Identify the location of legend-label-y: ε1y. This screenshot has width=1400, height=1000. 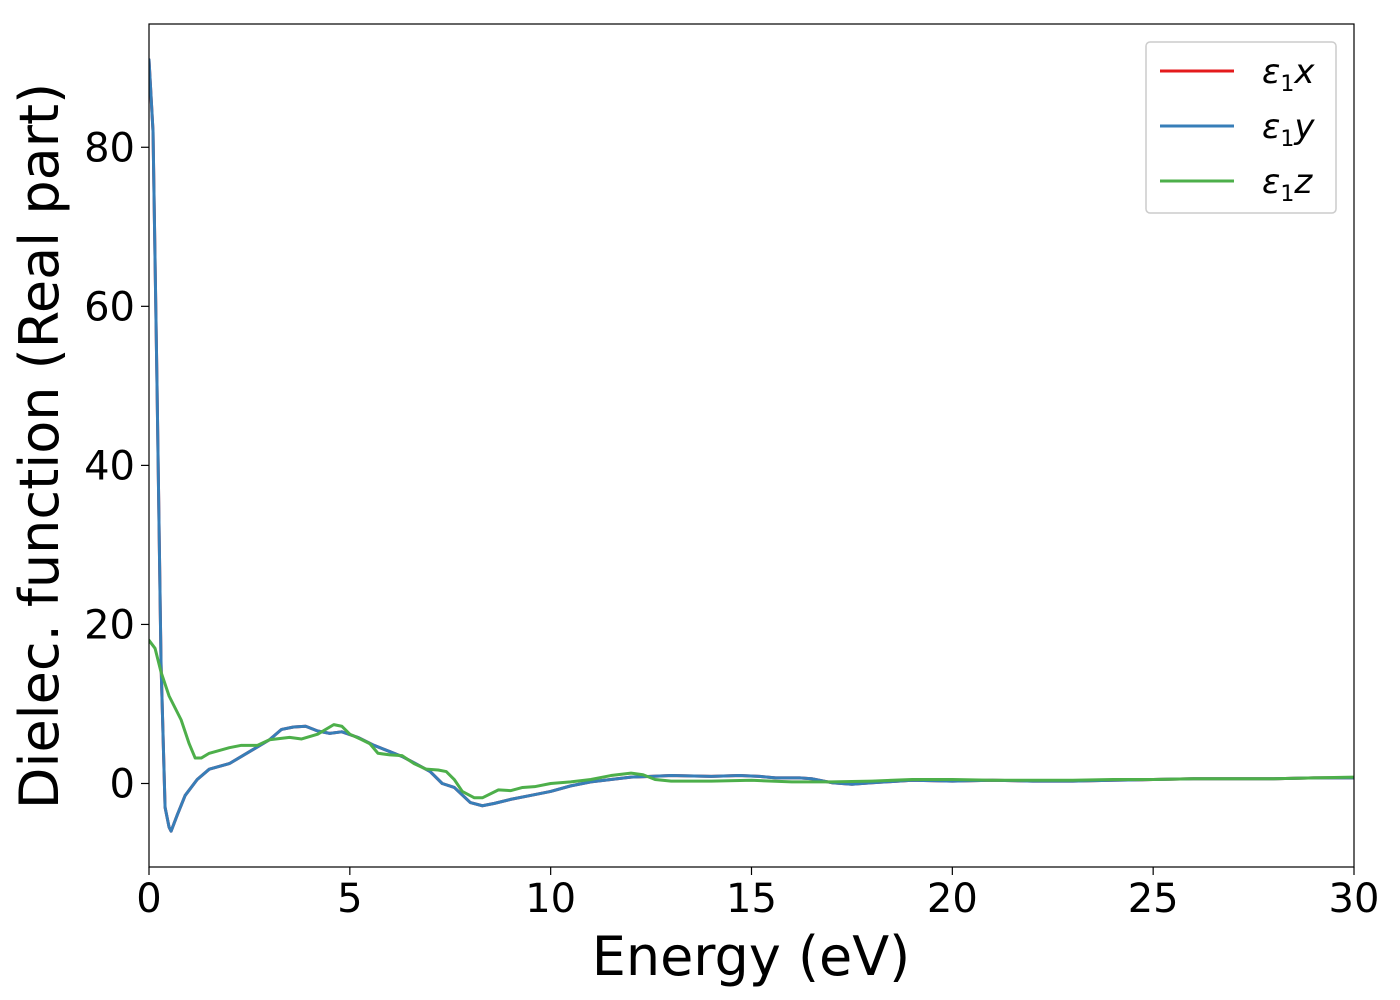
(1288, 129).